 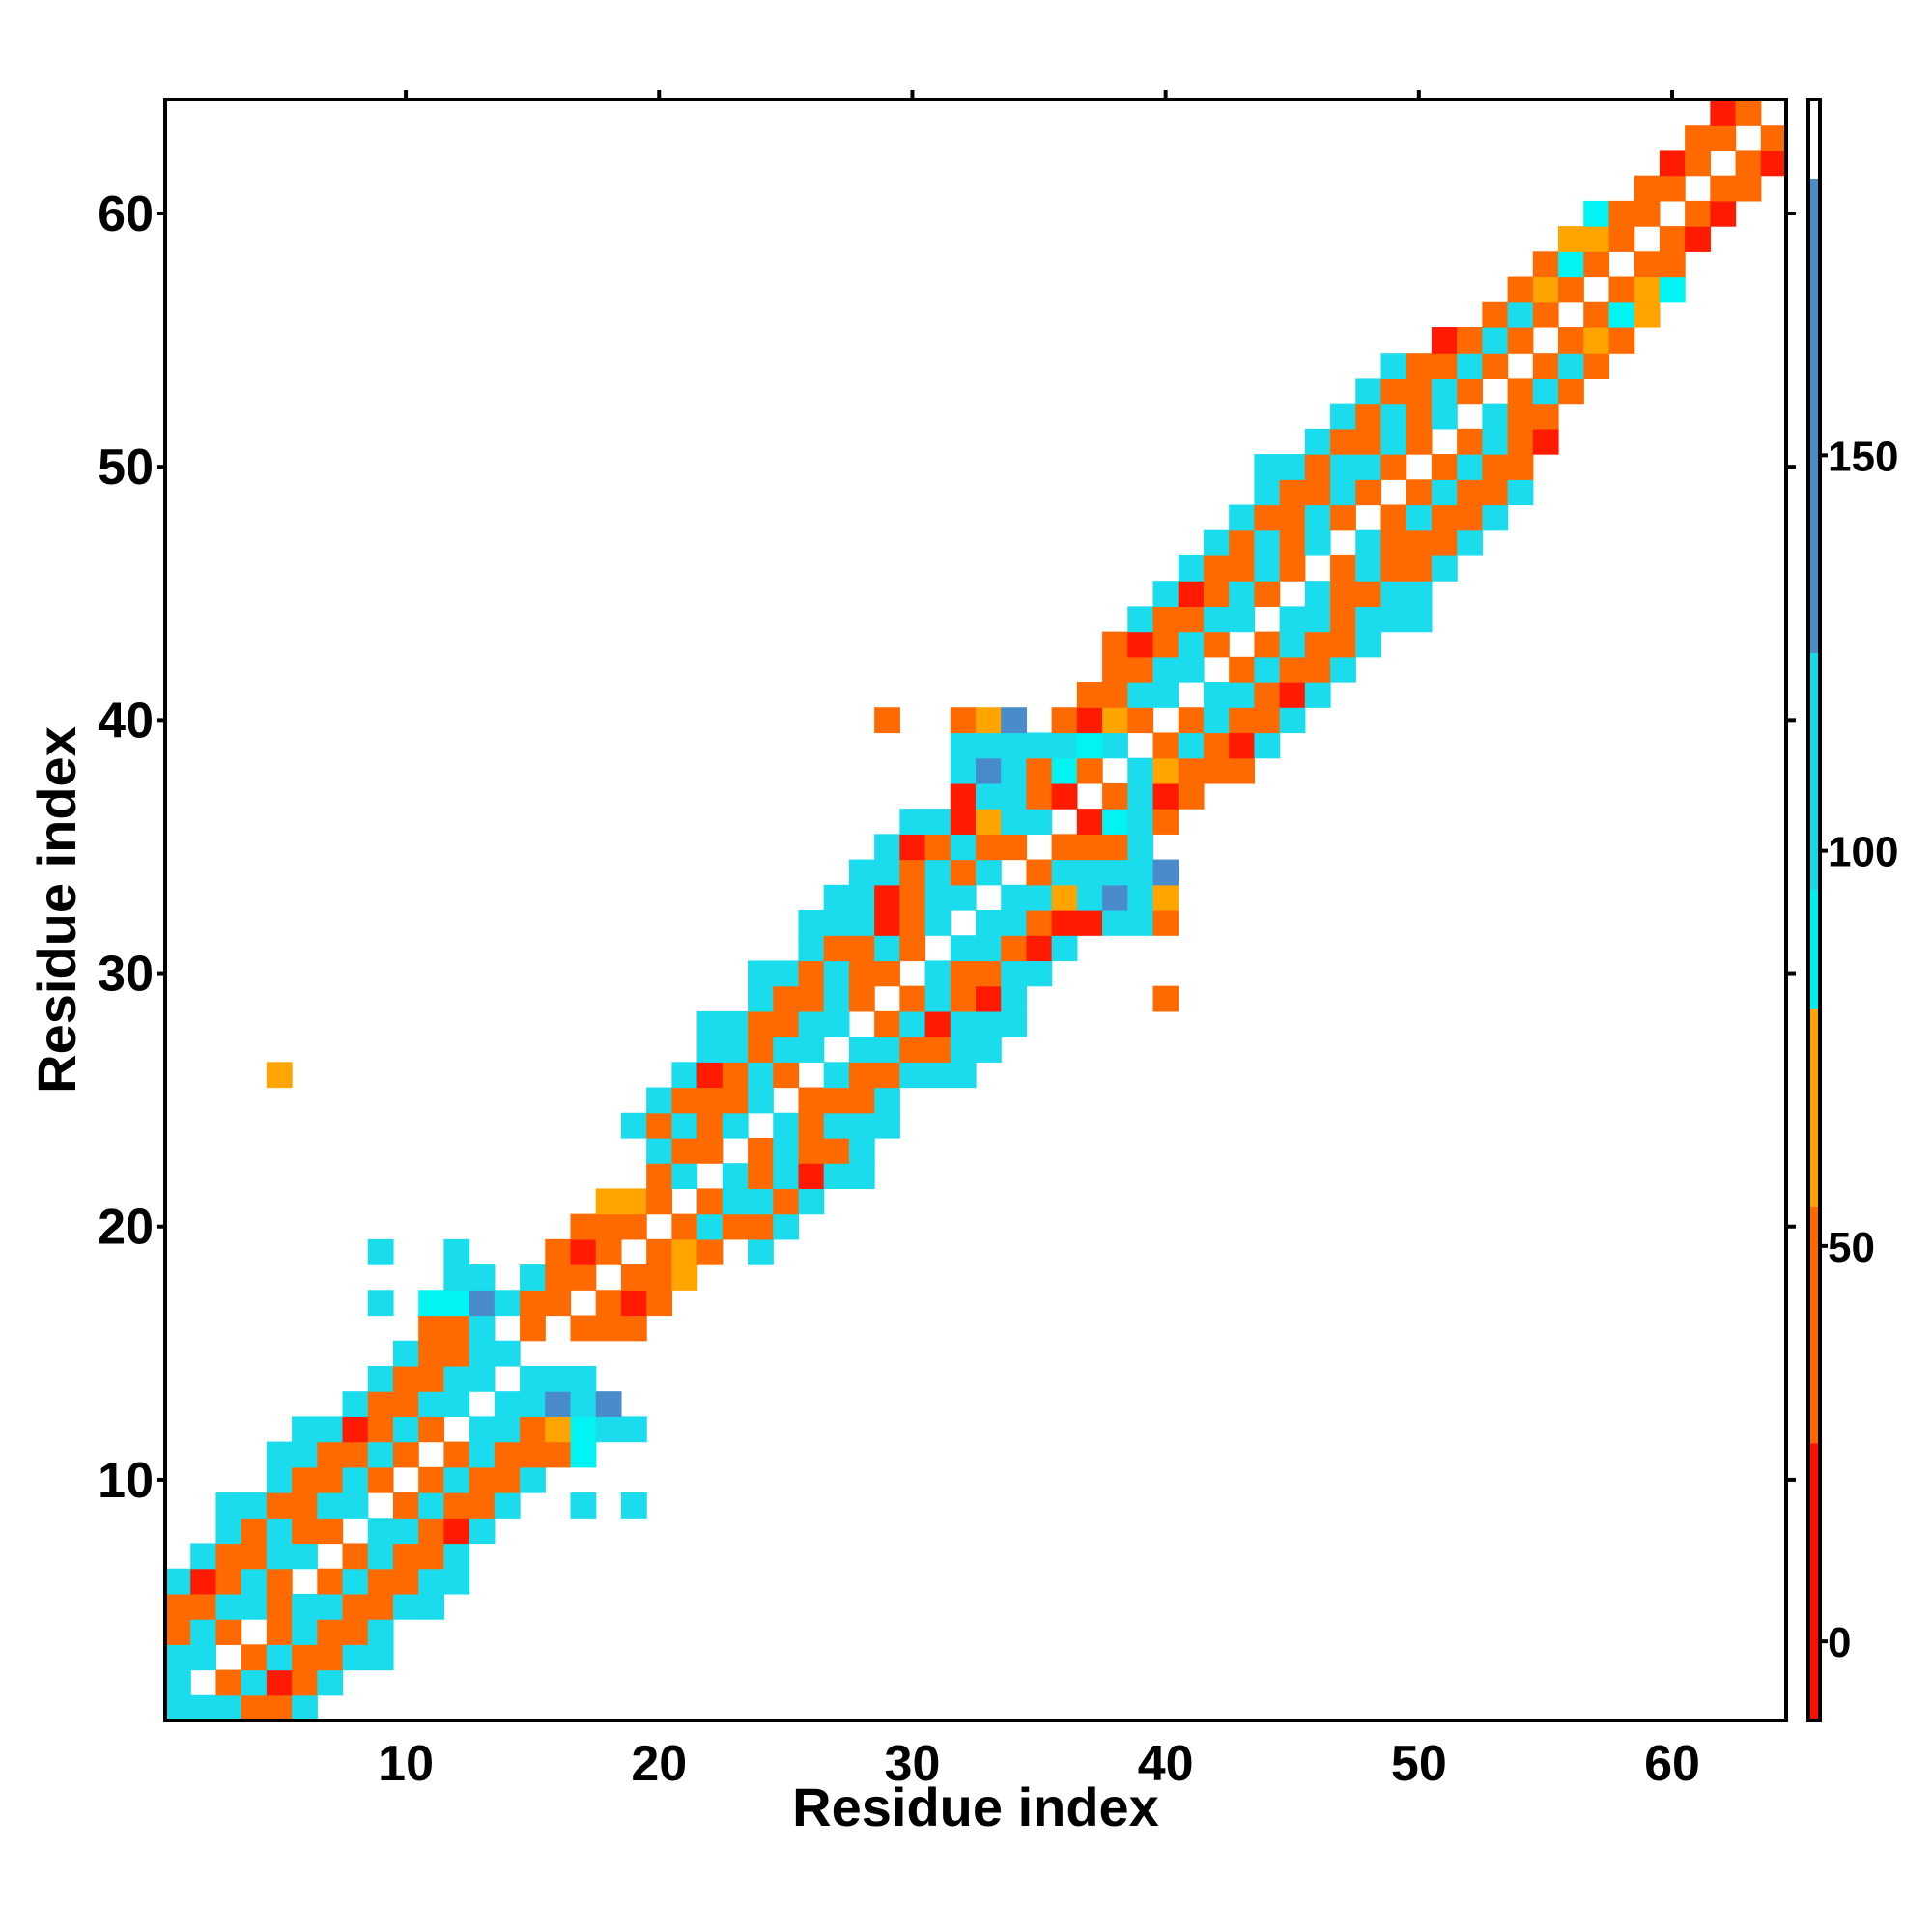 What do you see at coordinates (1672, 1764) in the screenshot?
I see `x-tick-label: 60` at bounding box center [1672, 1764].